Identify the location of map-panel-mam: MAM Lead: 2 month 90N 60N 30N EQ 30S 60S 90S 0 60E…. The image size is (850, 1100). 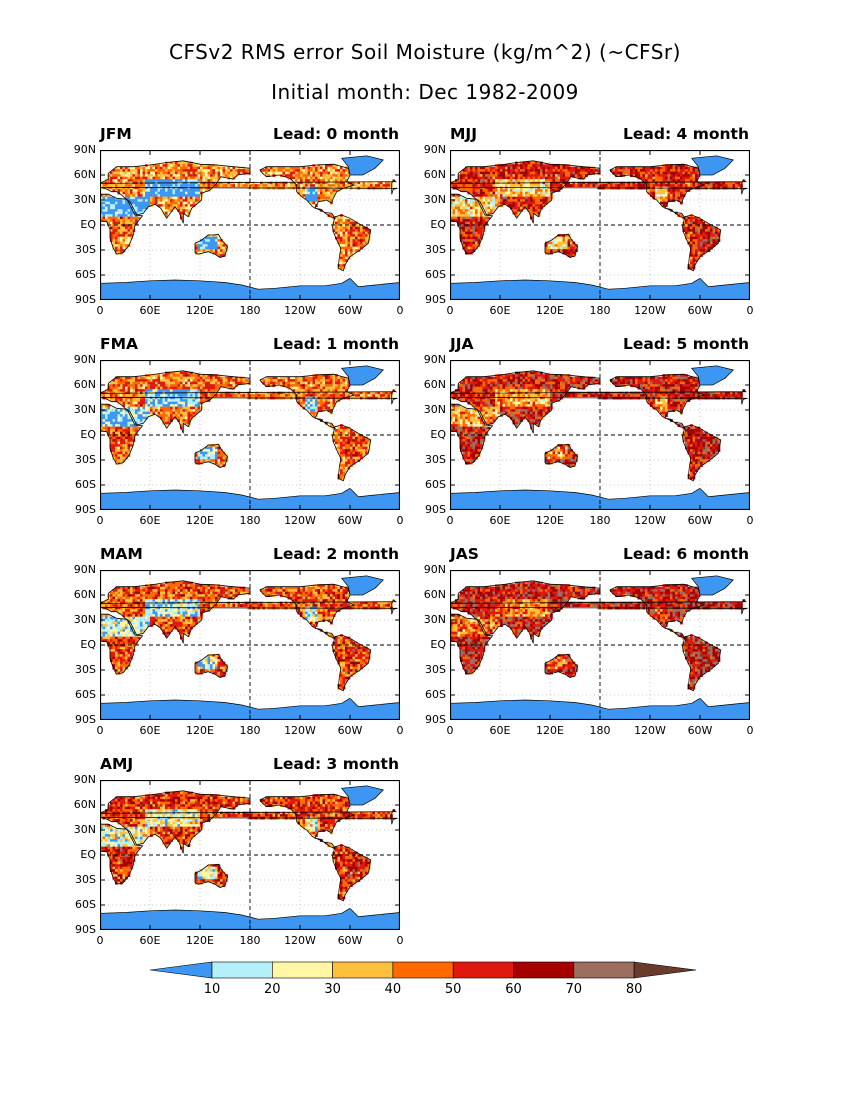
(239, 641).